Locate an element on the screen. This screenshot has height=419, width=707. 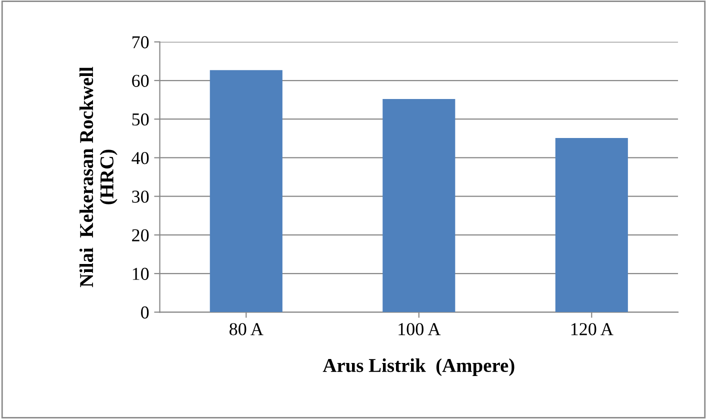
x-tick-label: 100 A is located at coordinates (419, 329).